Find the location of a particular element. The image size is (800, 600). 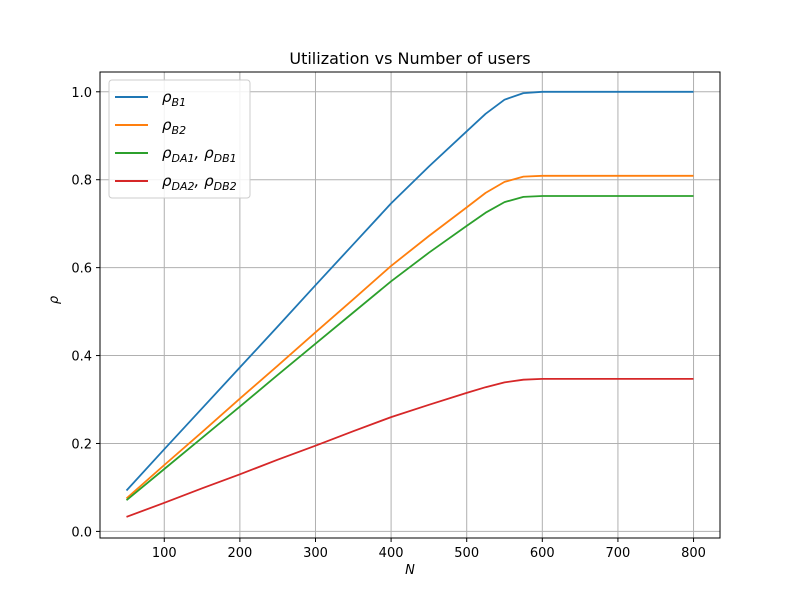

legend-label-part: DB2 is located at coordinates (225, 186).